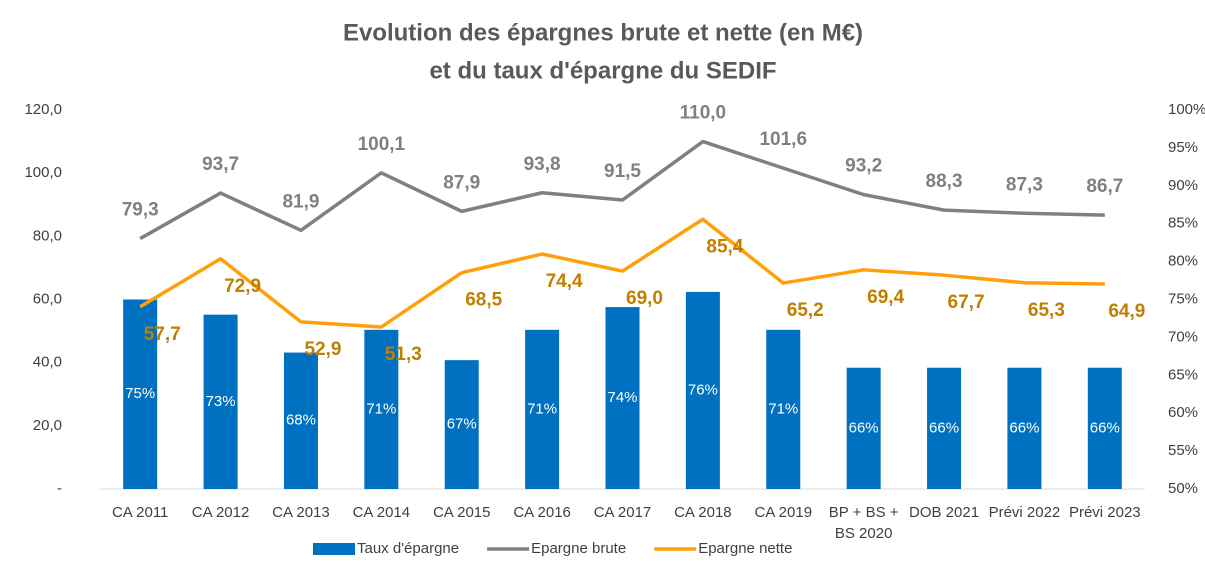  Describe the element at coordinates (944, 181) in the screenshot. I see `line-value-label: 88,3` at that location.